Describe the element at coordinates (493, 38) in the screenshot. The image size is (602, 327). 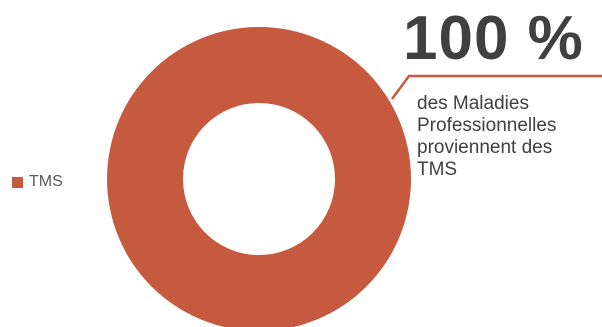
I see `highlight-percentage: 100 %` at that location.